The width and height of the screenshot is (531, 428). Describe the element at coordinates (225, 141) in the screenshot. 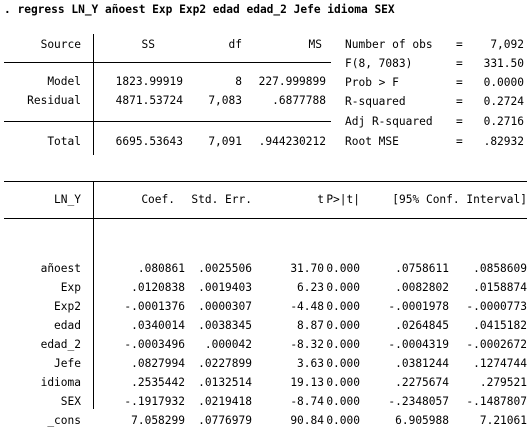

I see `anova-total-df: 7,091` at that location.